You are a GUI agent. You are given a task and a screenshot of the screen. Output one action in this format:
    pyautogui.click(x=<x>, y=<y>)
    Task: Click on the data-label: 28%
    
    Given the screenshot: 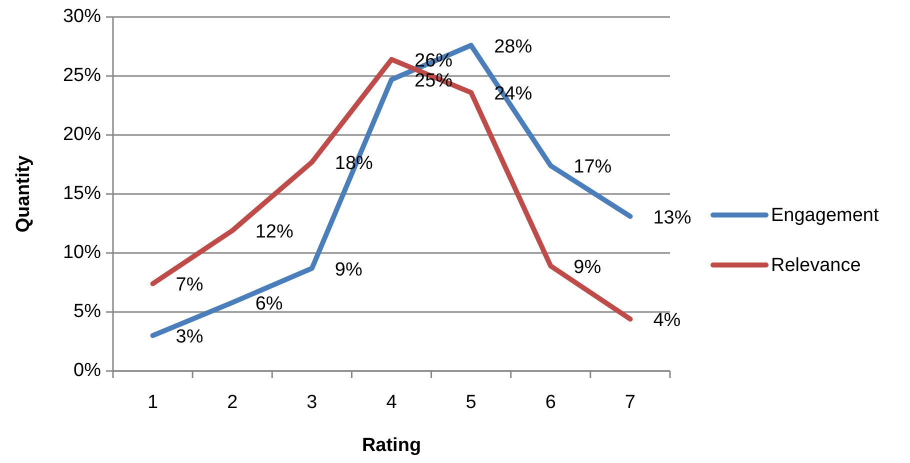 What is the action you would take?
    pyautogui.click(x=513, y=47)
    